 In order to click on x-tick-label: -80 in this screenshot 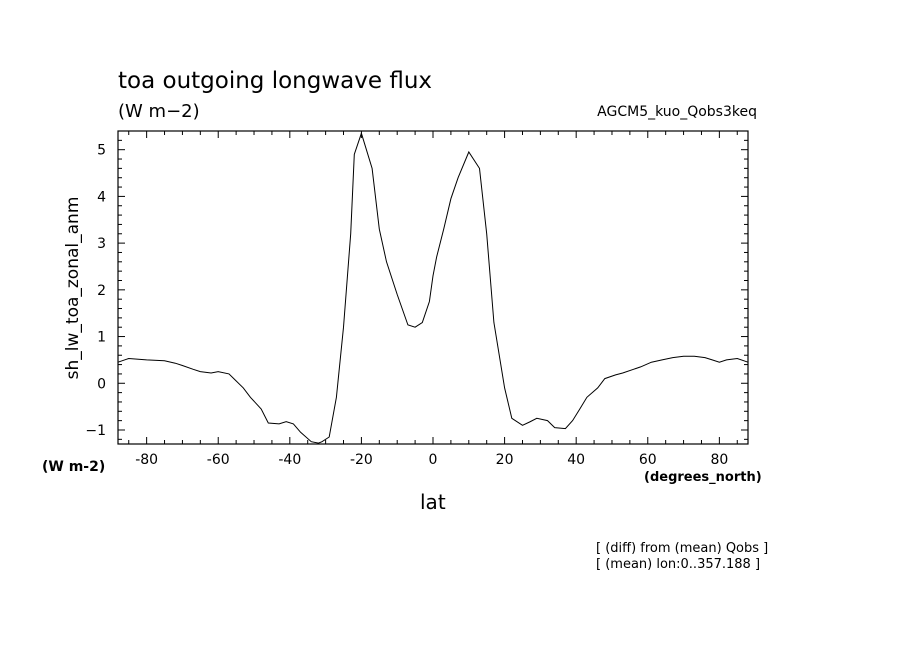, I will do `click(146, 460)`.